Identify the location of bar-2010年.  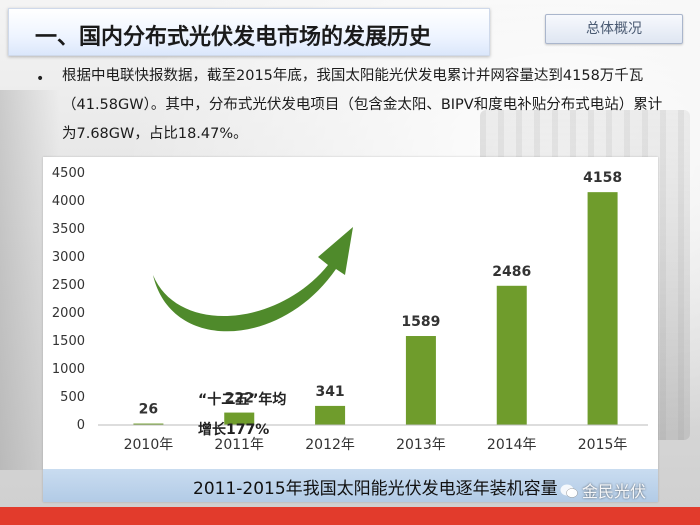
(148, 424).